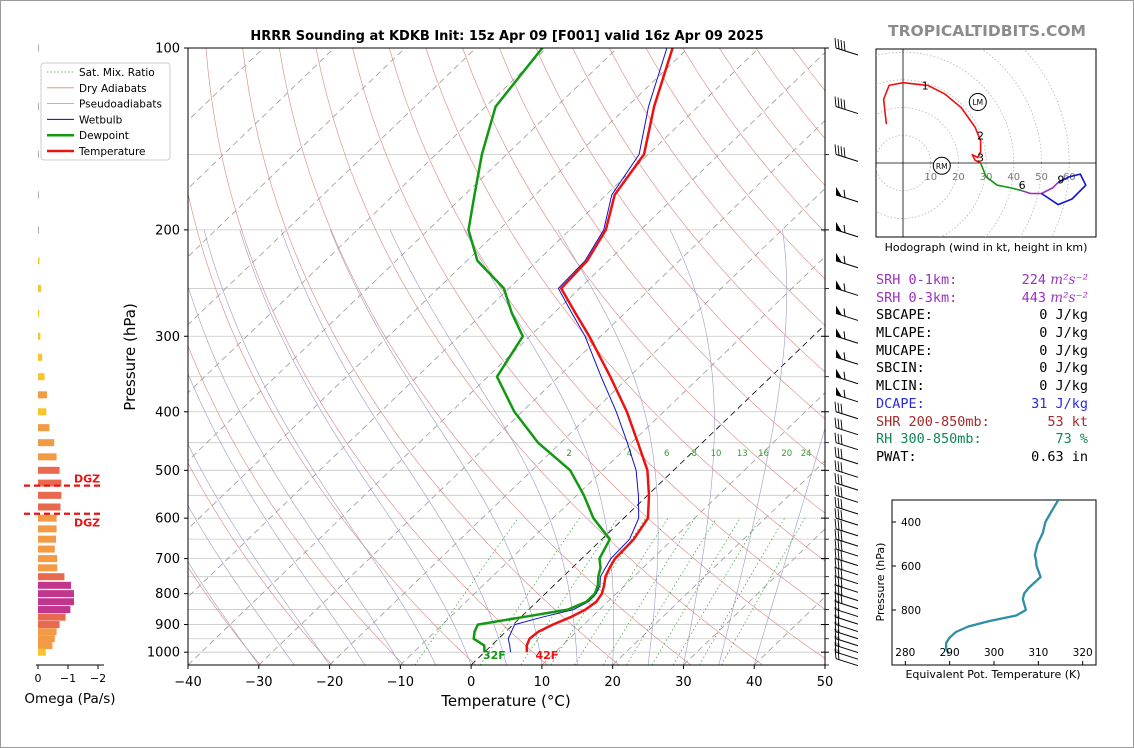 The width and height of the screenshot is (1134, 748). I want to click on y-tick-label: 300, so click(167, 337).